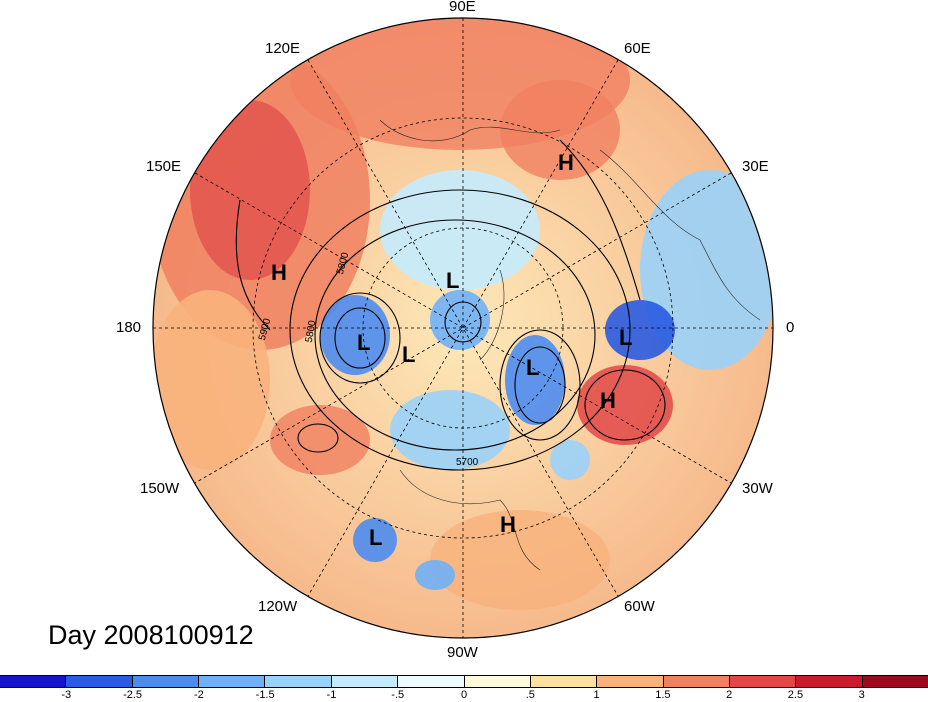 The height and width of the screenshot is (702, 928). I want to click on lon-label-120e: 120E, so click(283, 48).